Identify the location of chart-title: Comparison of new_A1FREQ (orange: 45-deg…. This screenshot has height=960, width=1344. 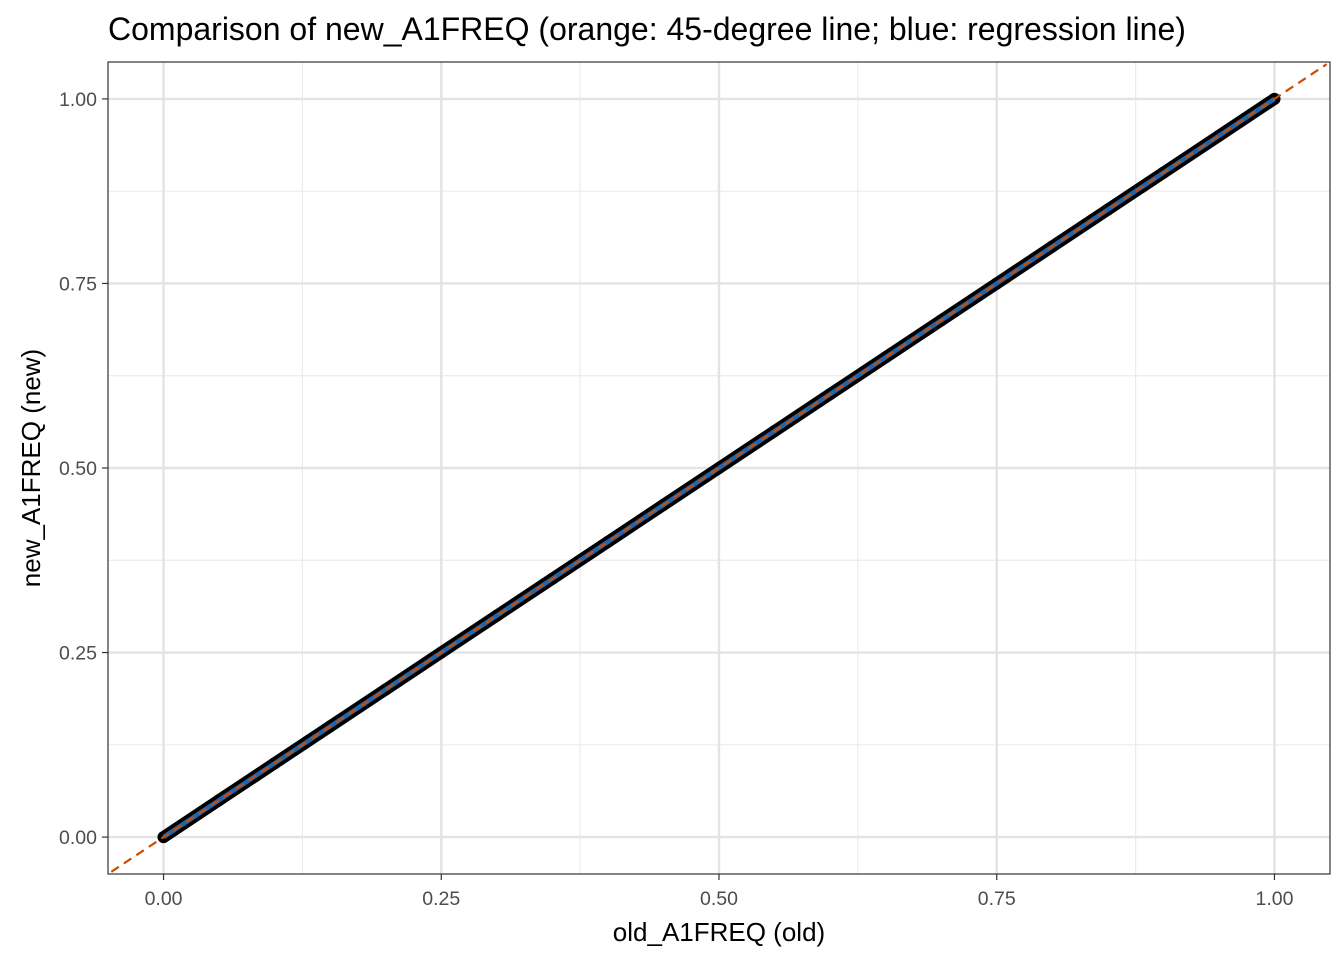
(647, 29).